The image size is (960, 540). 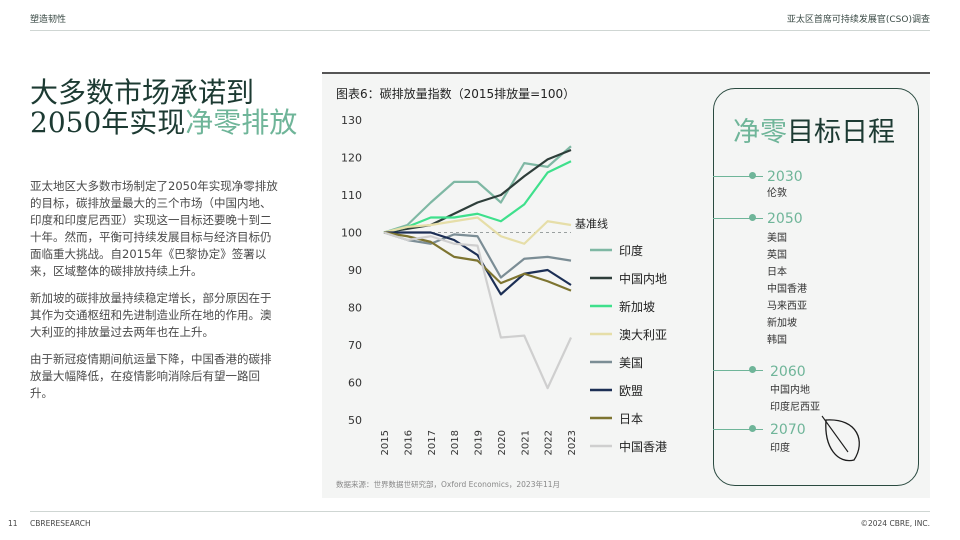 I want to click on legend-label: 中国内地, so click(x=643, y=278).